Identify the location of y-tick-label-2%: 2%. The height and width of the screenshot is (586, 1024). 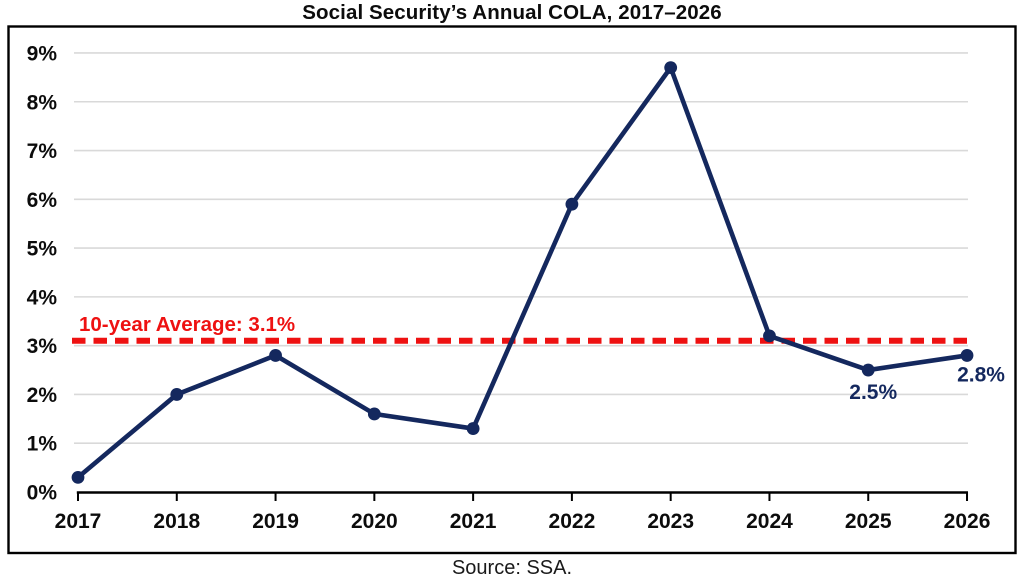
(42, 395).